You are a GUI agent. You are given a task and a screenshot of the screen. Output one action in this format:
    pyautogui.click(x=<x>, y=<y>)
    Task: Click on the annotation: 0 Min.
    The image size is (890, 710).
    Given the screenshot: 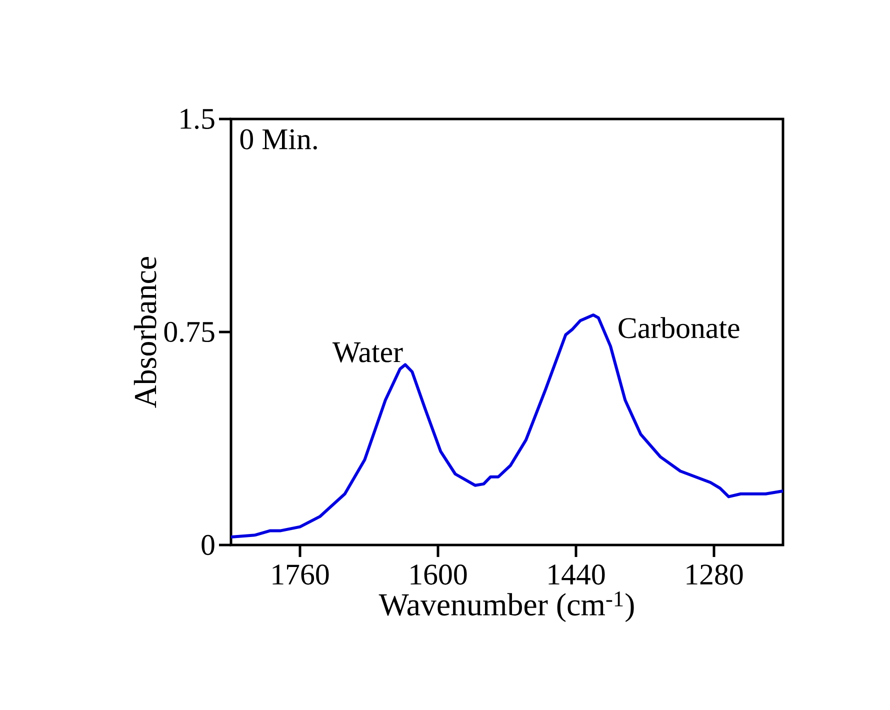 What is the action you would take?
    pyautogui.click(x=278, y=139)
    